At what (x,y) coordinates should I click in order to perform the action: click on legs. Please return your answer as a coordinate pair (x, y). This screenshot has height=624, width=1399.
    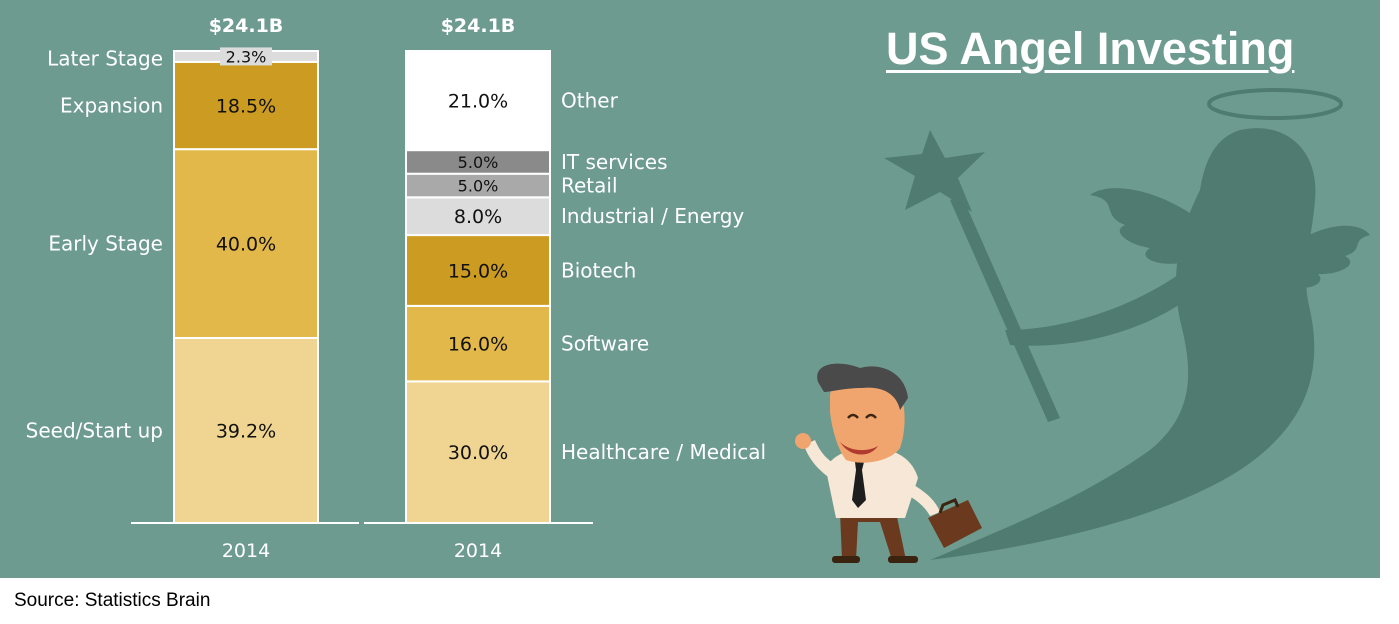
    Looking at the image, I should click on (873, 536).